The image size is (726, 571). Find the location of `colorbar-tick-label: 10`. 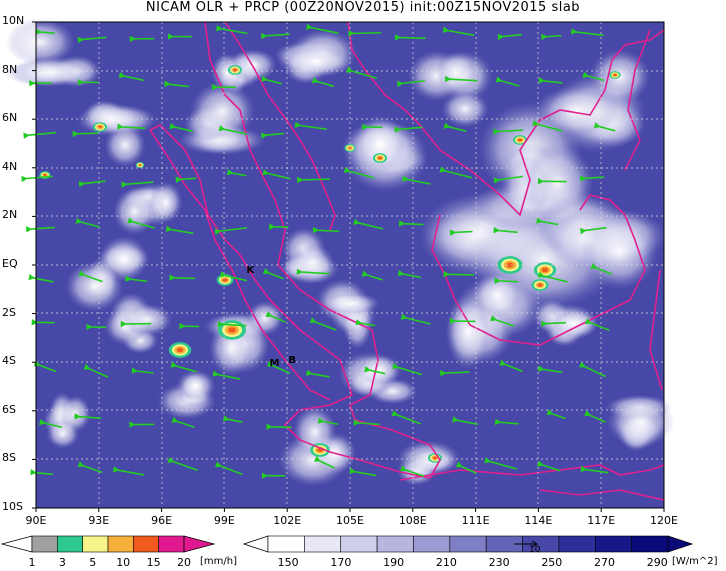

colorbar-tick-label: 10 is located at coordinates (123, 562).